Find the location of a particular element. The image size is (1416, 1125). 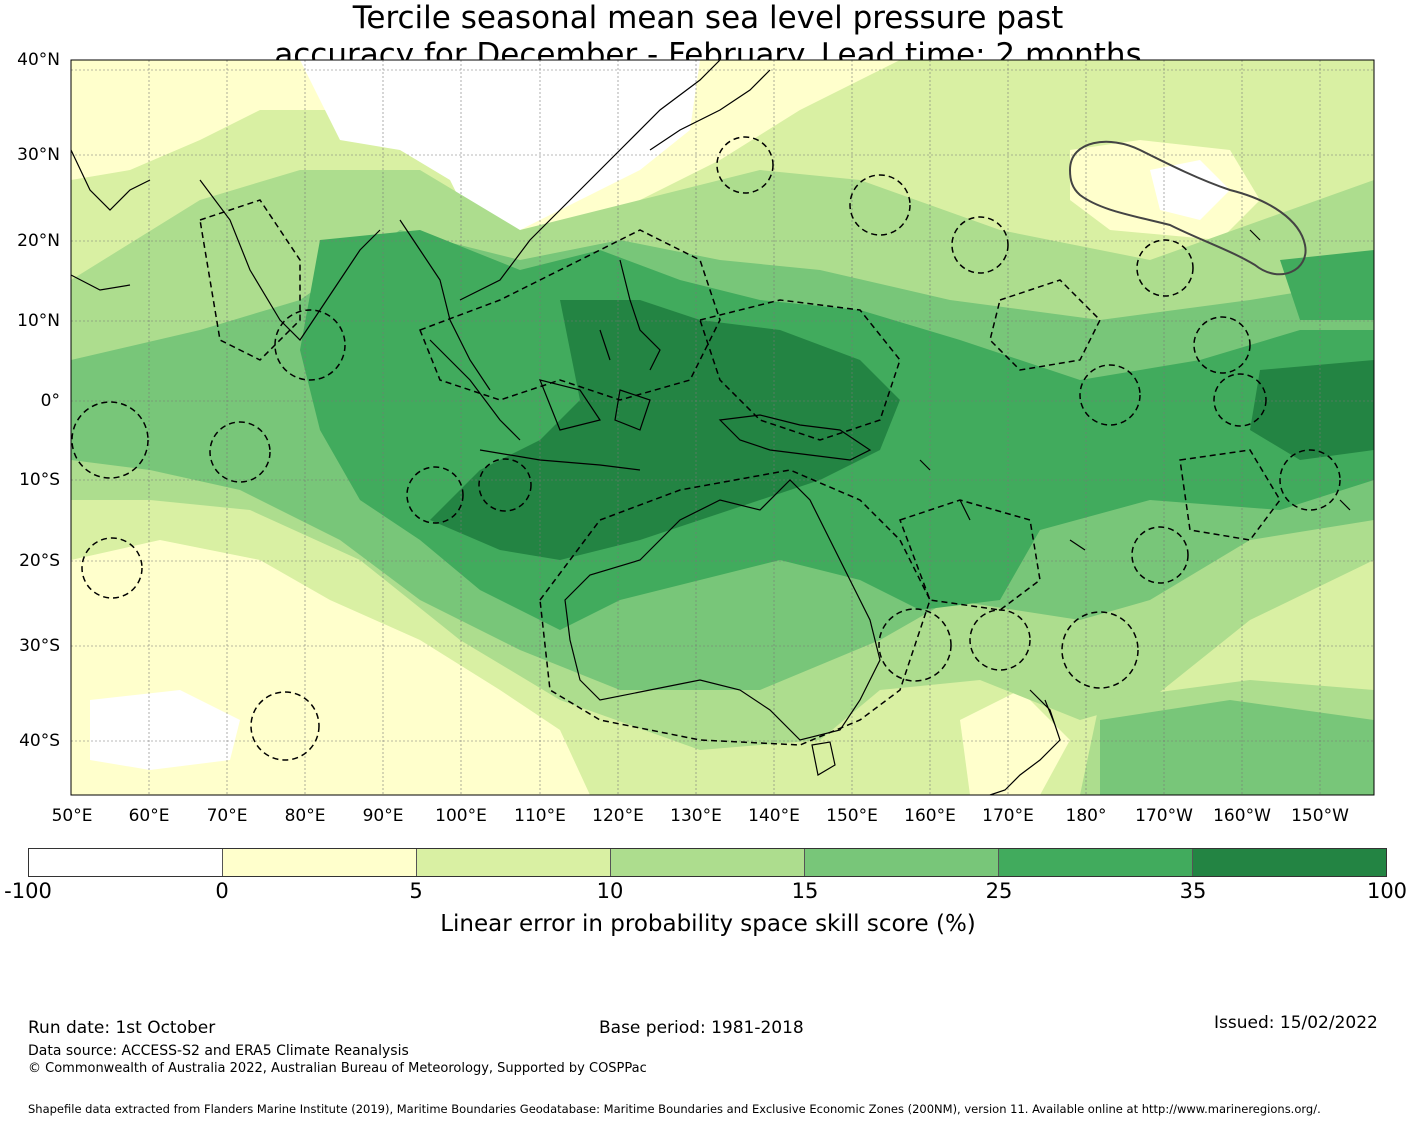

lat-label: 30°N is located at coordinates (38, 155).